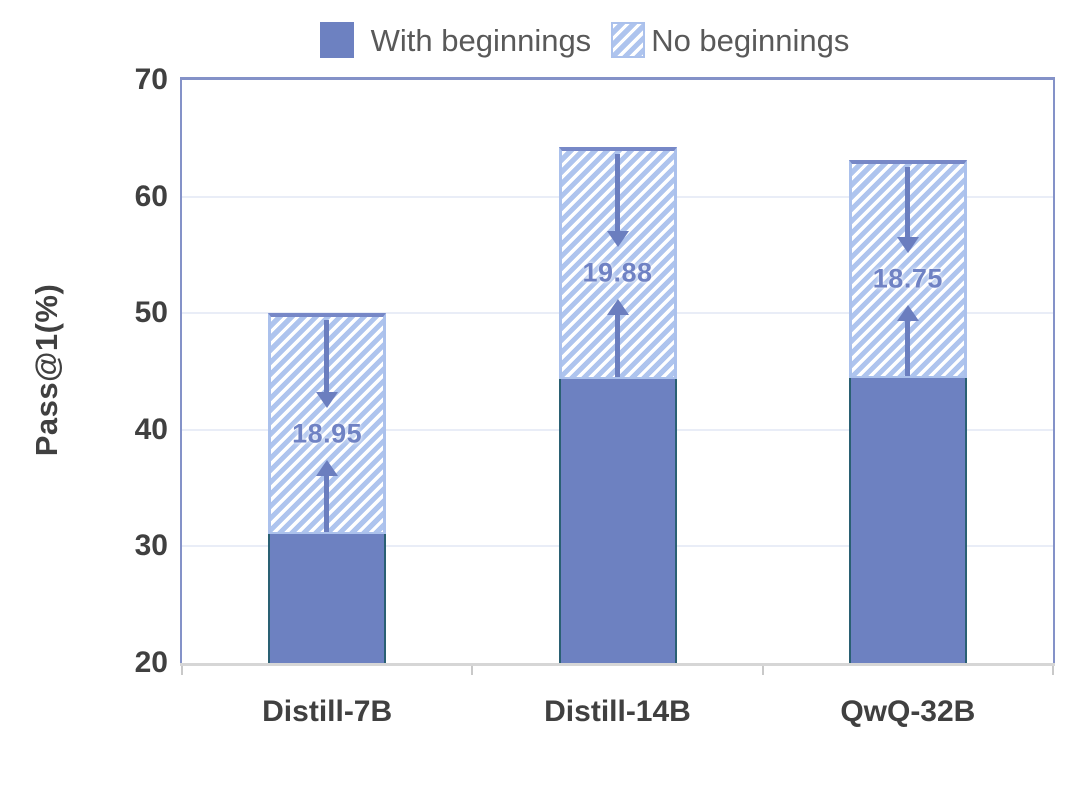 Image resolution: width=1079 pixels, height=810 pixels. I want to click on bar-with-beginnings-distill-7b, so click(327, 598).